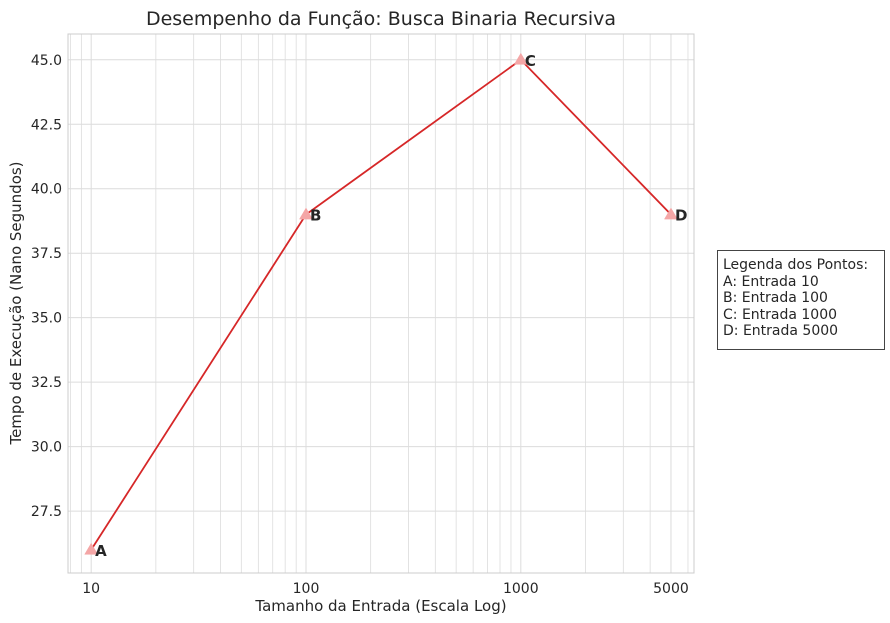 The image size is (890, 623). What do you see at coordinates (796, 265) in the screenshot?
I see `legend-title: Legenda dos Pontos:` at bounding box center [796, 265].